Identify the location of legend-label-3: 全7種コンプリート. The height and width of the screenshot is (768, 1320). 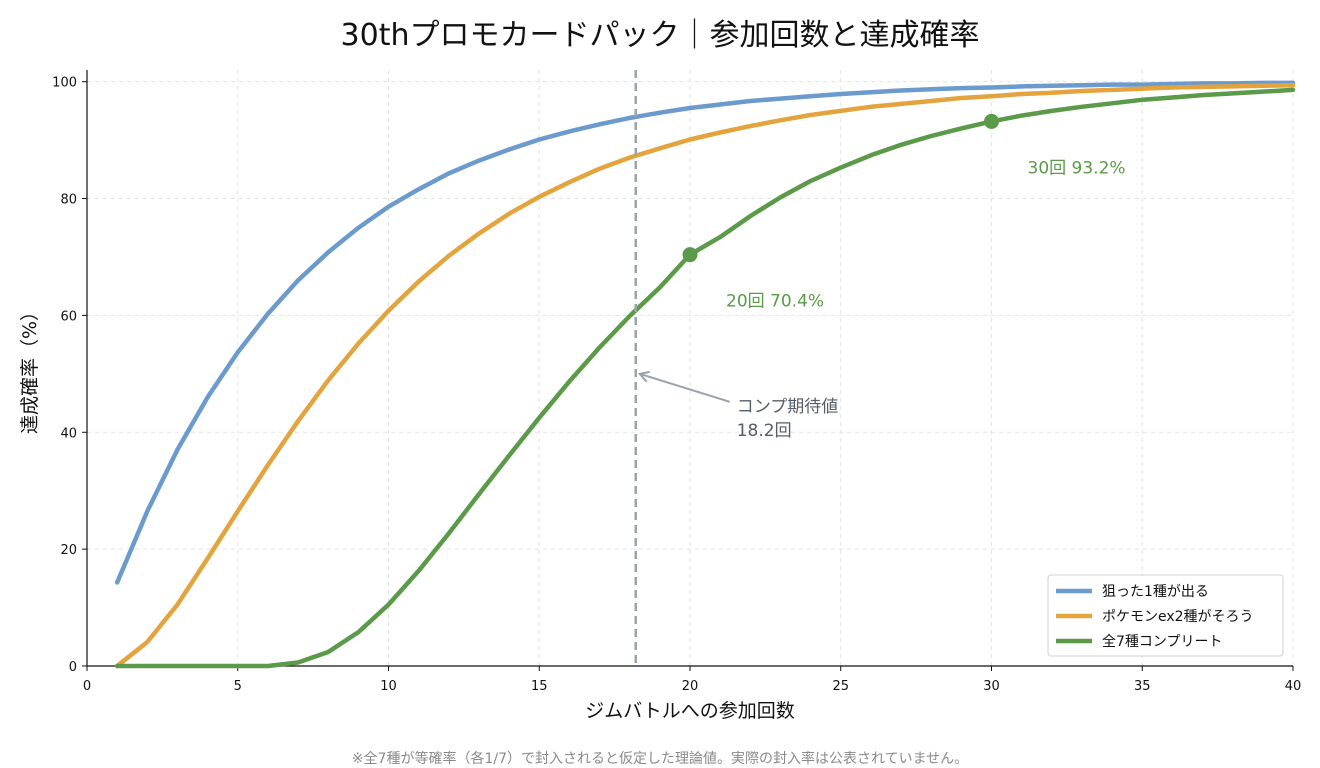
(1162, 641).